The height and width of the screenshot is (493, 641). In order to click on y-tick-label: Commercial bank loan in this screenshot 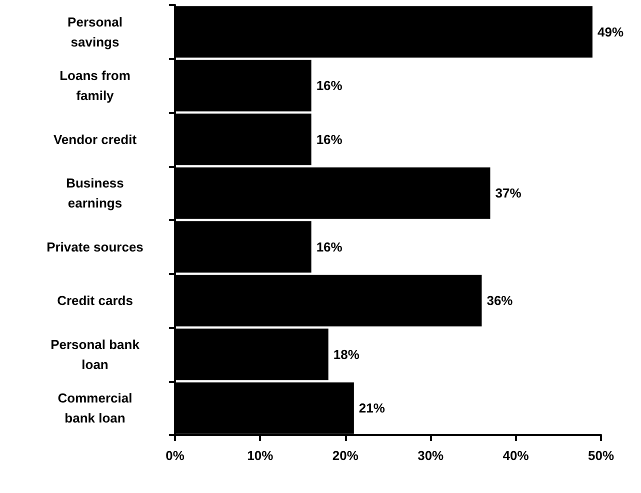, I will do `click(95, 408)`.